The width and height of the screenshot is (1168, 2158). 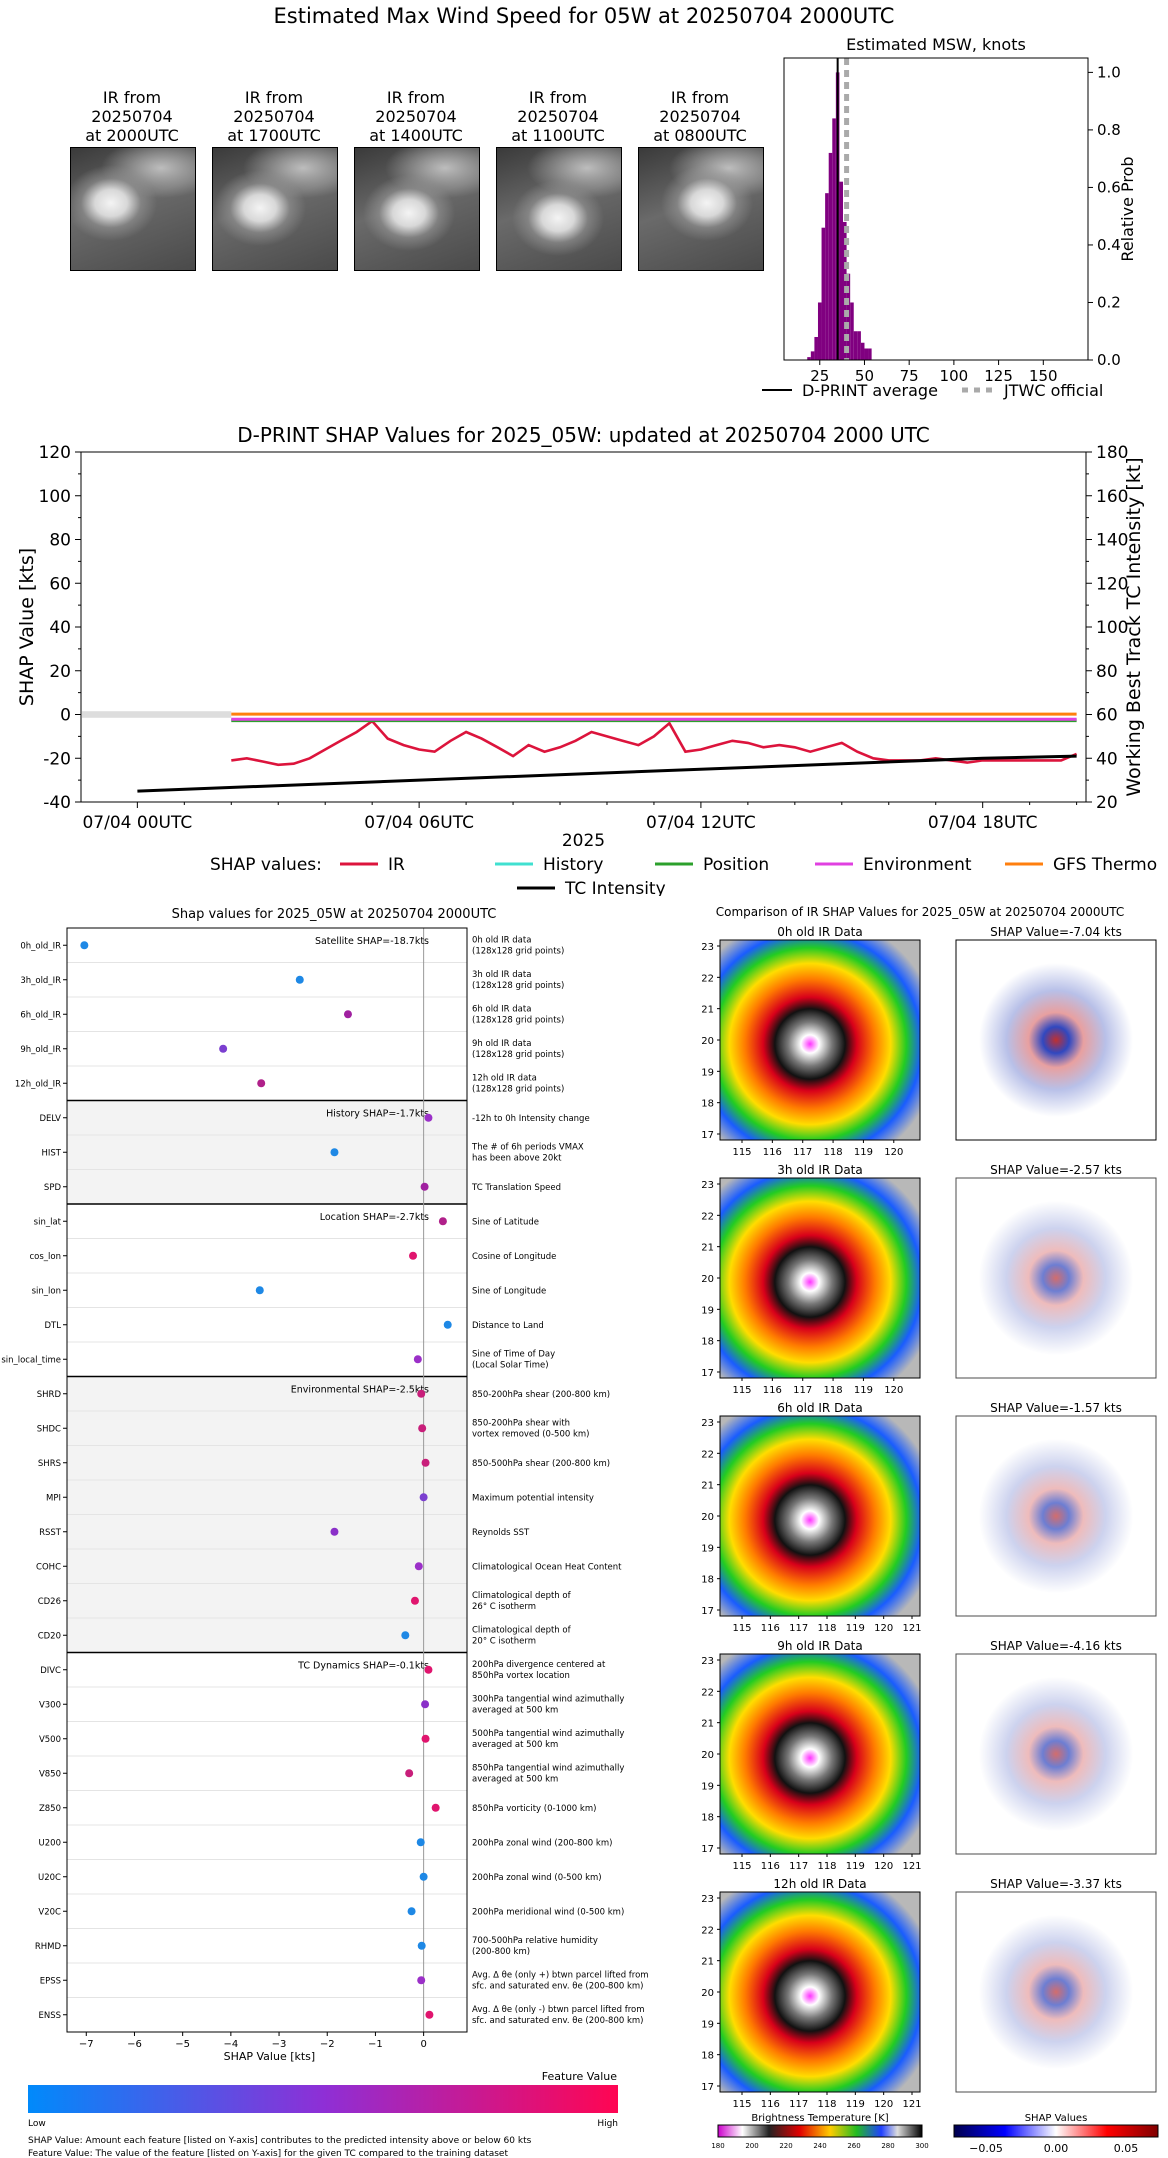 I want to click on feature-description: 850hPa vorticity (0-1000 km), so click(x=534, y=1809).